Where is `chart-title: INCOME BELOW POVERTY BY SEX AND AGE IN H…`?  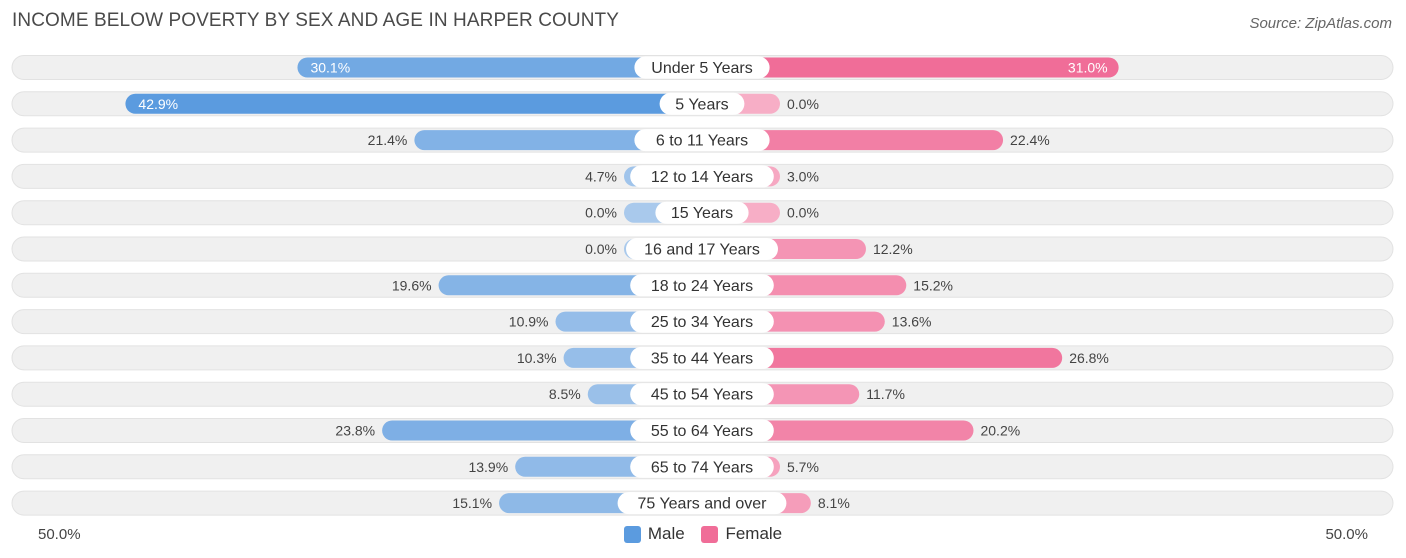
chart-title: INCOME BELOW POVERTY BY SEX AND AGE IN H… is located at coordinates (316, 20).